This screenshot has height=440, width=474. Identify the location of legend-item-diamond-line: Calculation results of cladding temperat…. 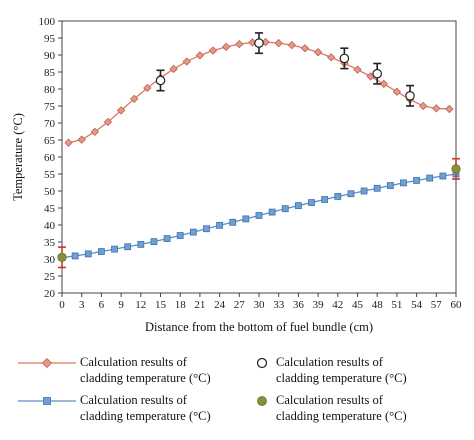
(122, 370).